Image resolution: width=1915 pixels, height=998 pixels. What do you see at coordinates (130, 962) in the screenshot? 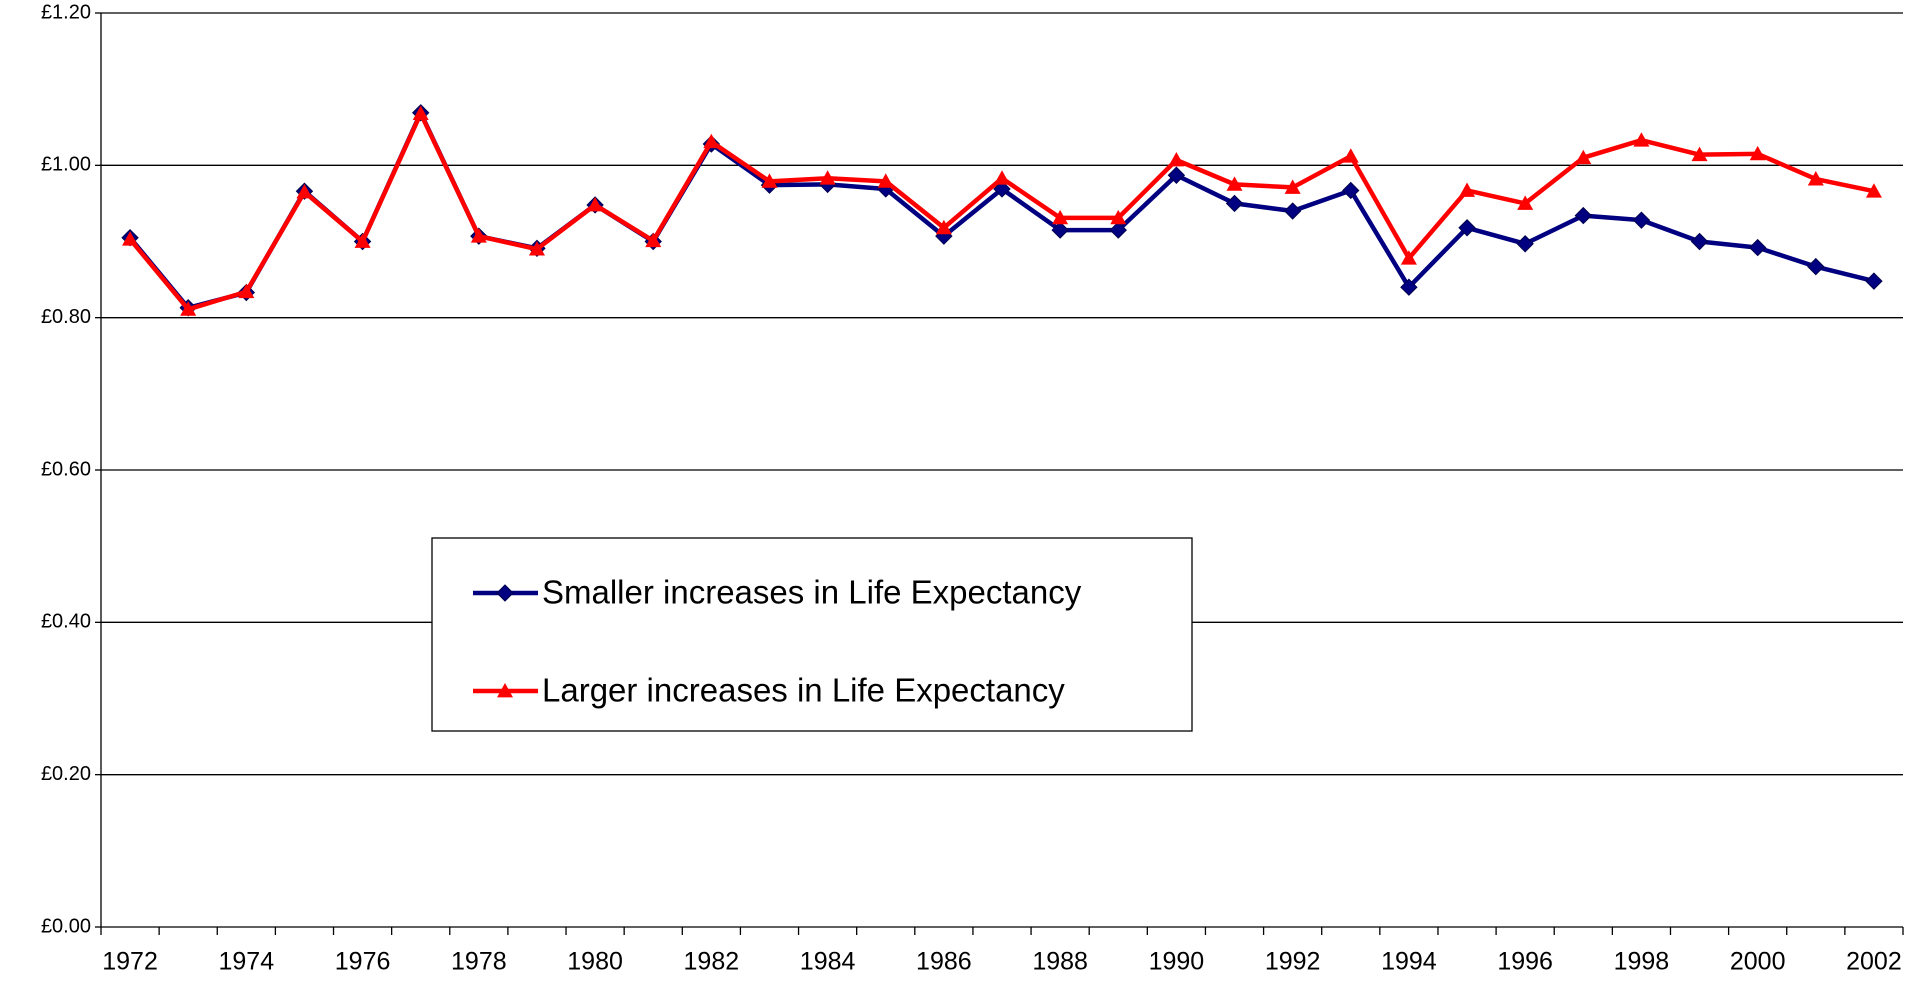
I see `x-tick-label: 1972` at bounding box center [130, 962].